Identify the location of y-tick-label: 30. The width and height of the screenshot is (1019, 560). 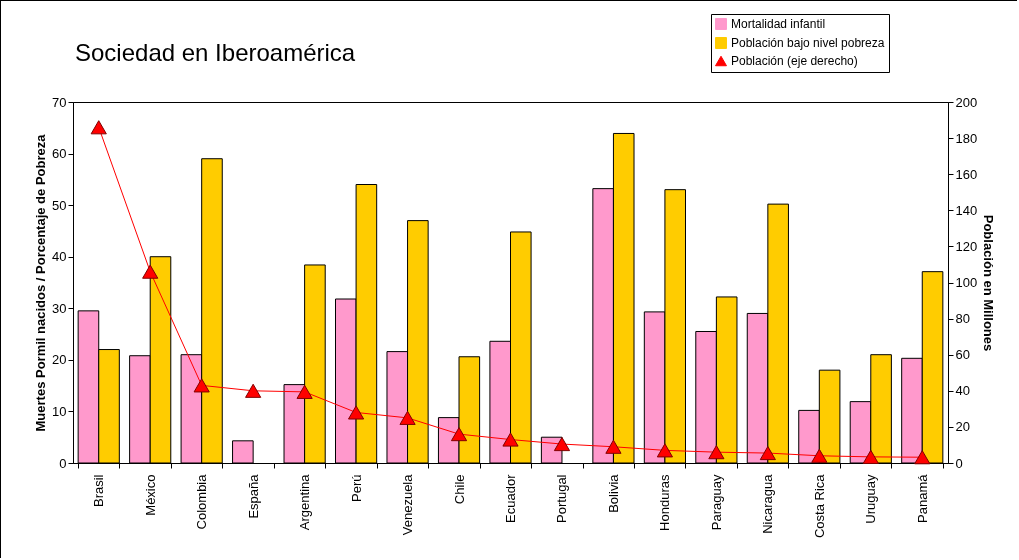
(59, 308).